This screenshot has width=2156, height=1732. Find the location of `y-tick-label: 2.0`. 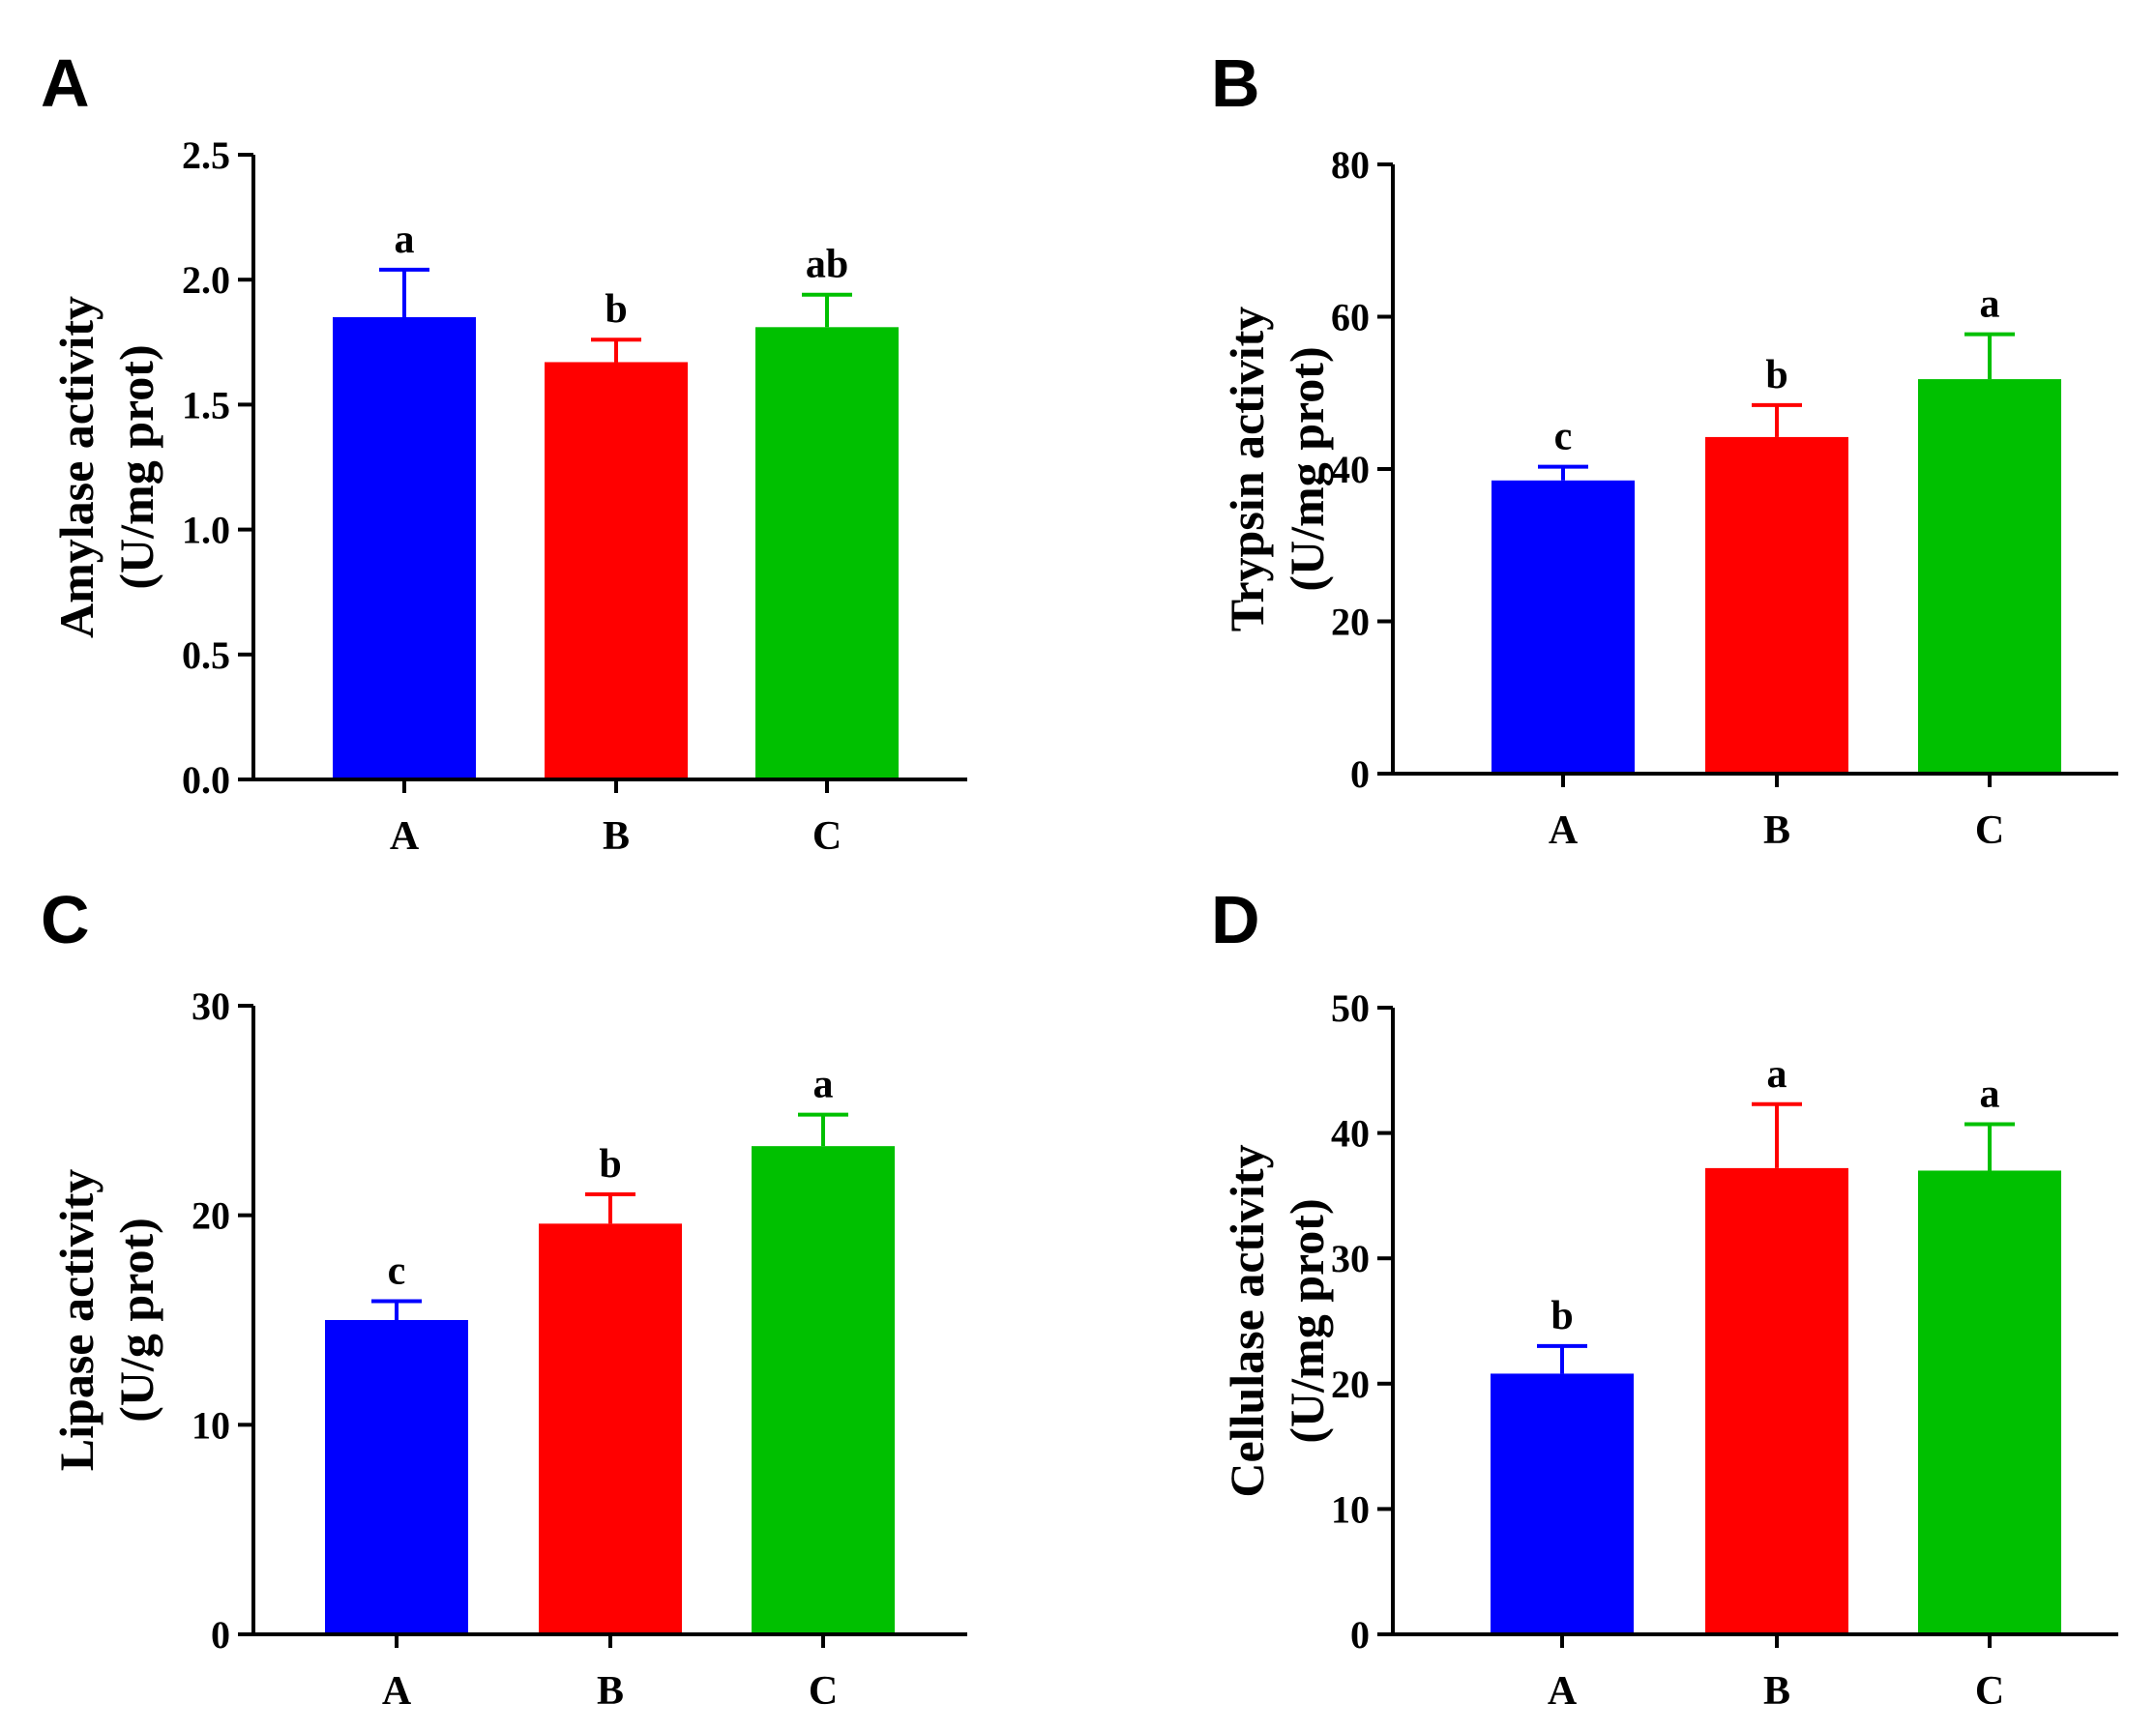

y-tick-label: 2.0 is located at coordinates (206, 280).